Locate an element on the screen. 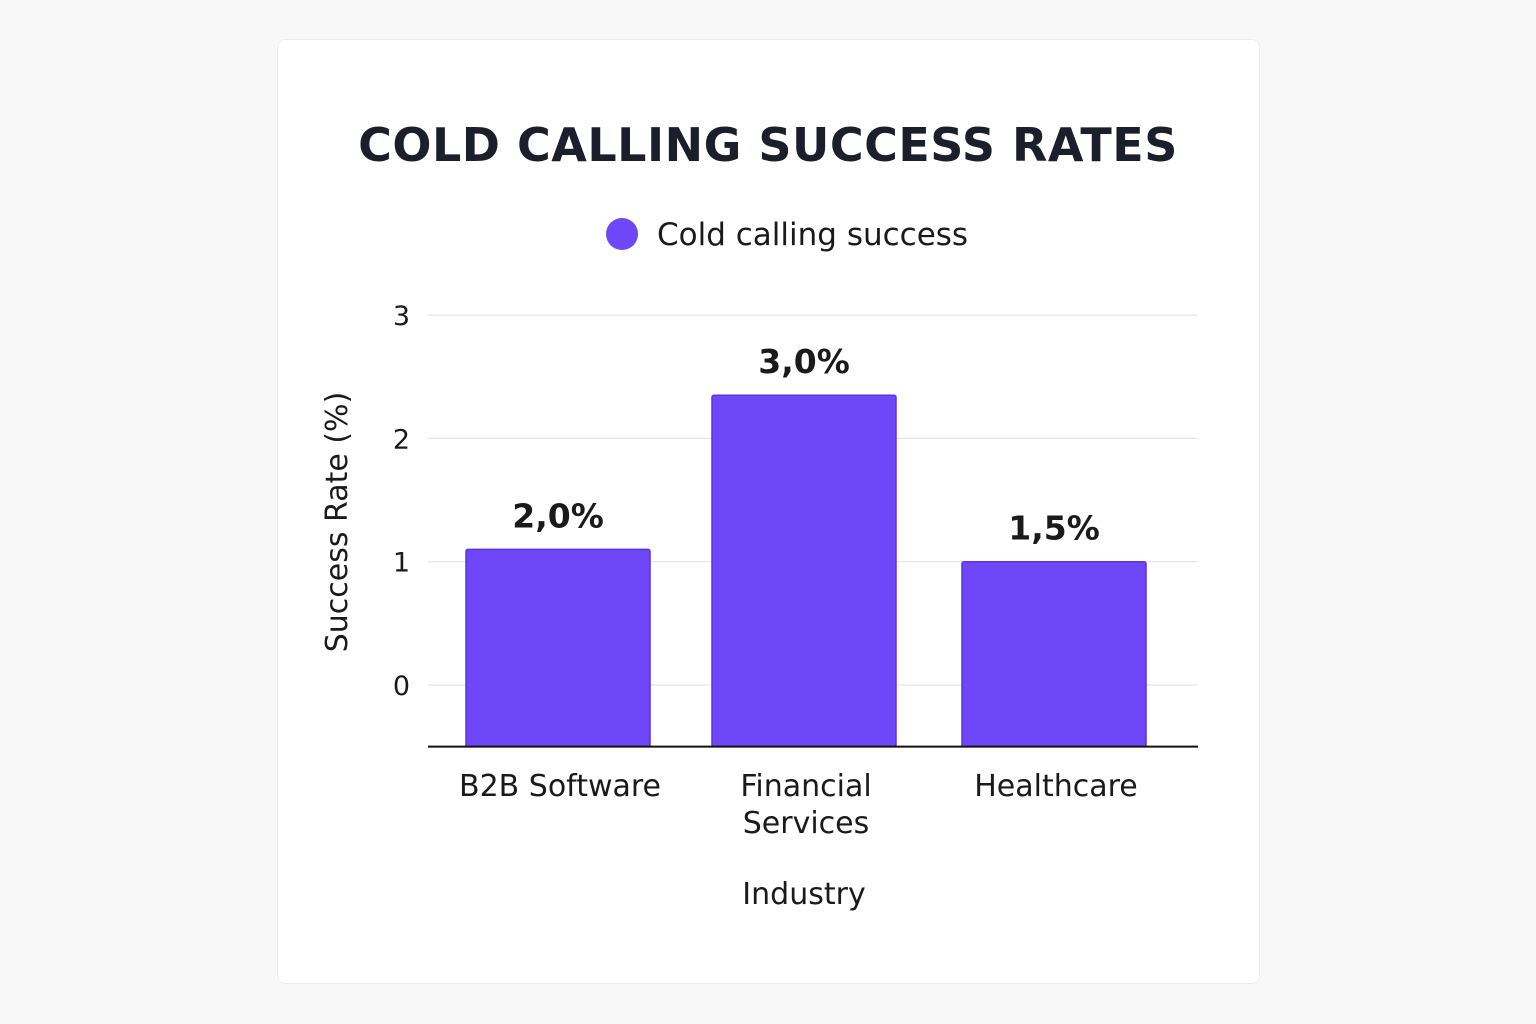 This screenshot has height=1024, width=1536. x-tick-label: Services is located at coordinates (806, 823).